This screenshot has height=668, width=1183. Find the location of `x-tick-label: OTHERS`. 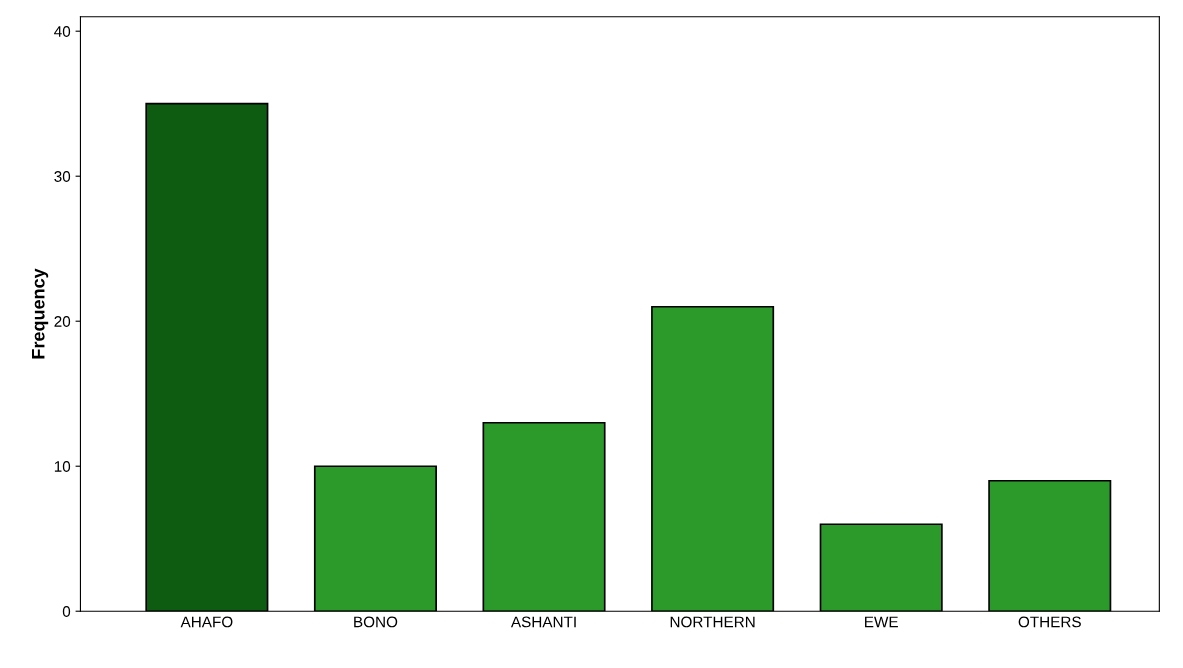

x-tick-label: OTHERS is located at coordinates (1049, 622).